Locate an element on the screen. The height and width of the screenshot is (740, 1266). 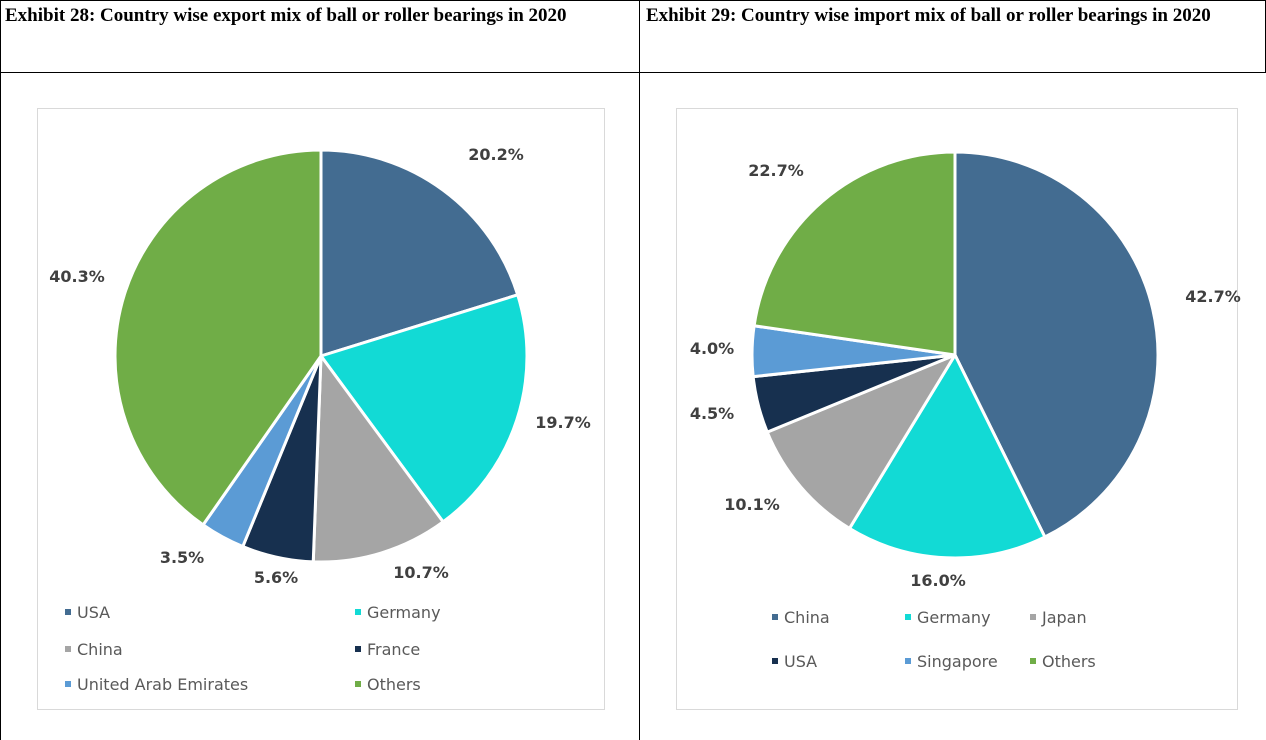
import-slice-others is located at coordinates (854, 253).